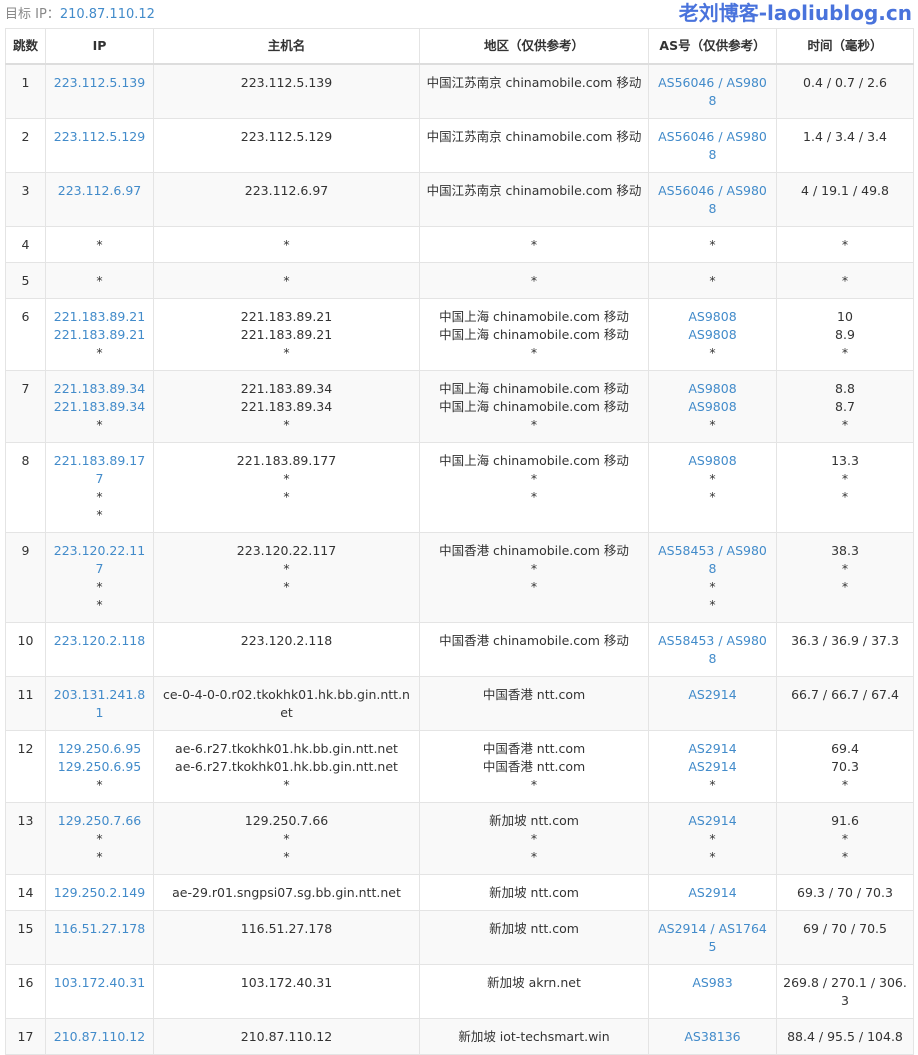  I want to click on hostname-value: 223.120.22.117, so click(286, 550).